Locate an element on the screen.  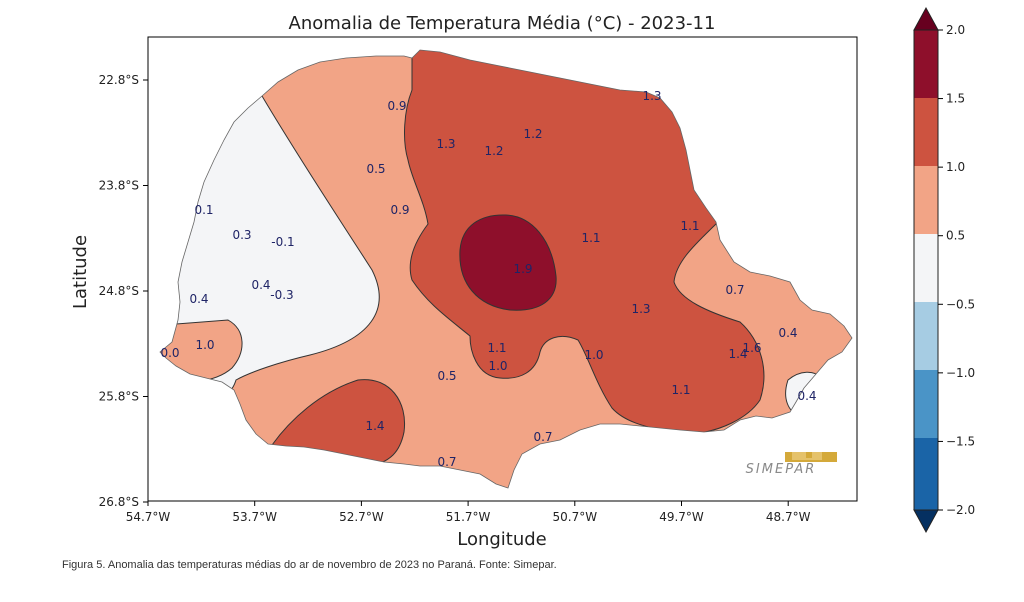
simepar-logo-mark is located at coordinates (811, 457).